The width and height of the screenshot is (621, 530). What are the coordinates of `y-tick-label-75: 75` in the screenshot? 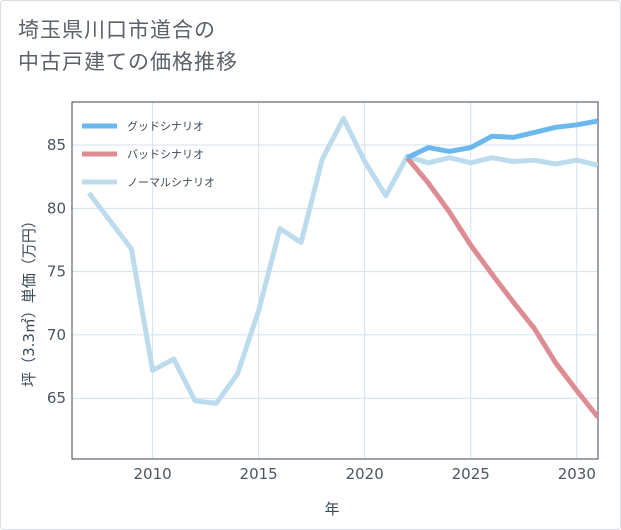 It's located at (56, 272).